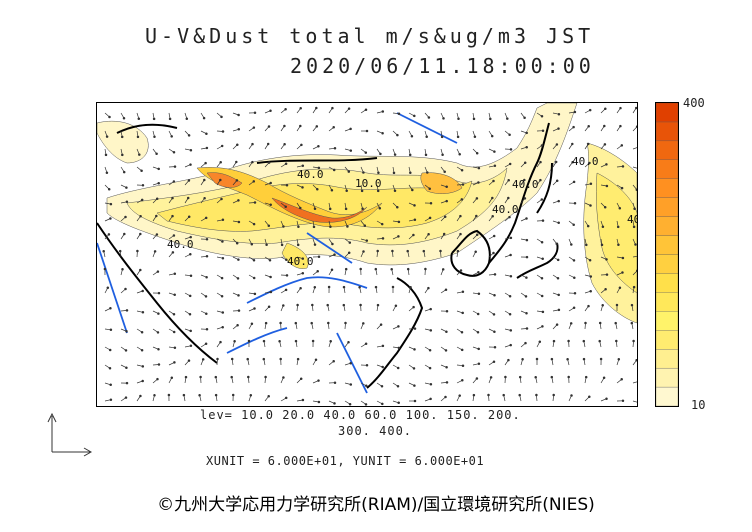 The height and width of the screenshot is (532, 752). Describe the element at coordinates (402, 211) in the screenshot. I see `contour-labels: 40.0 40.0 40.0 40.0 10.0 40.0 40.0 40.0` at that location.